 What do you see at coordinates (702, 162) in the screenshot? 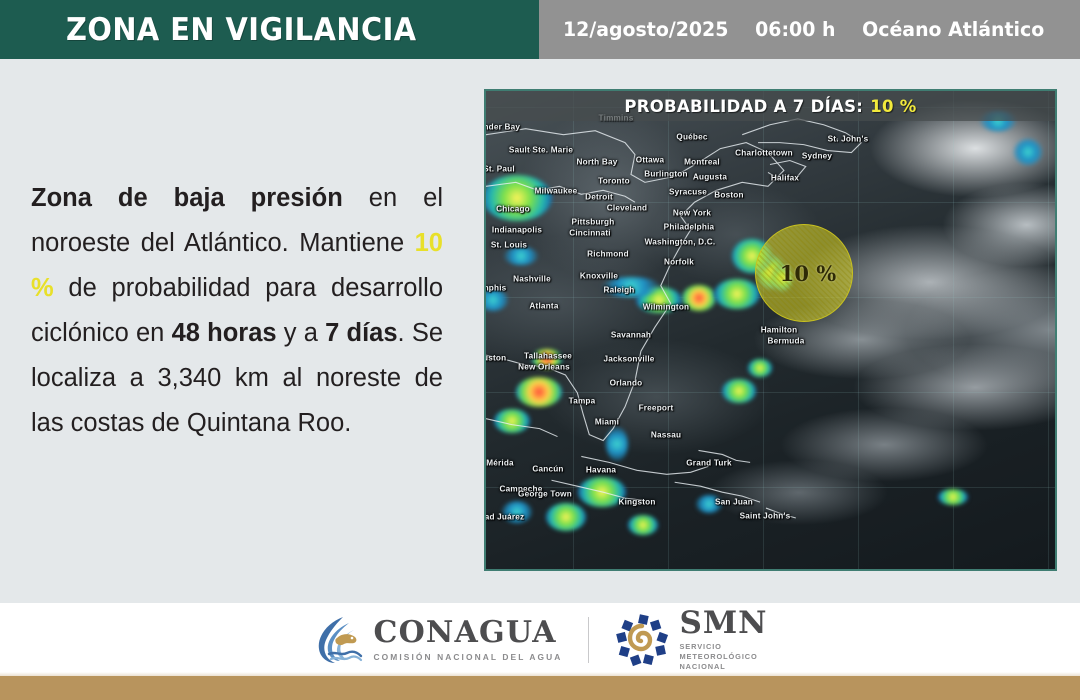
I see `city-label: Montreal` at bounding box center [702, 162].